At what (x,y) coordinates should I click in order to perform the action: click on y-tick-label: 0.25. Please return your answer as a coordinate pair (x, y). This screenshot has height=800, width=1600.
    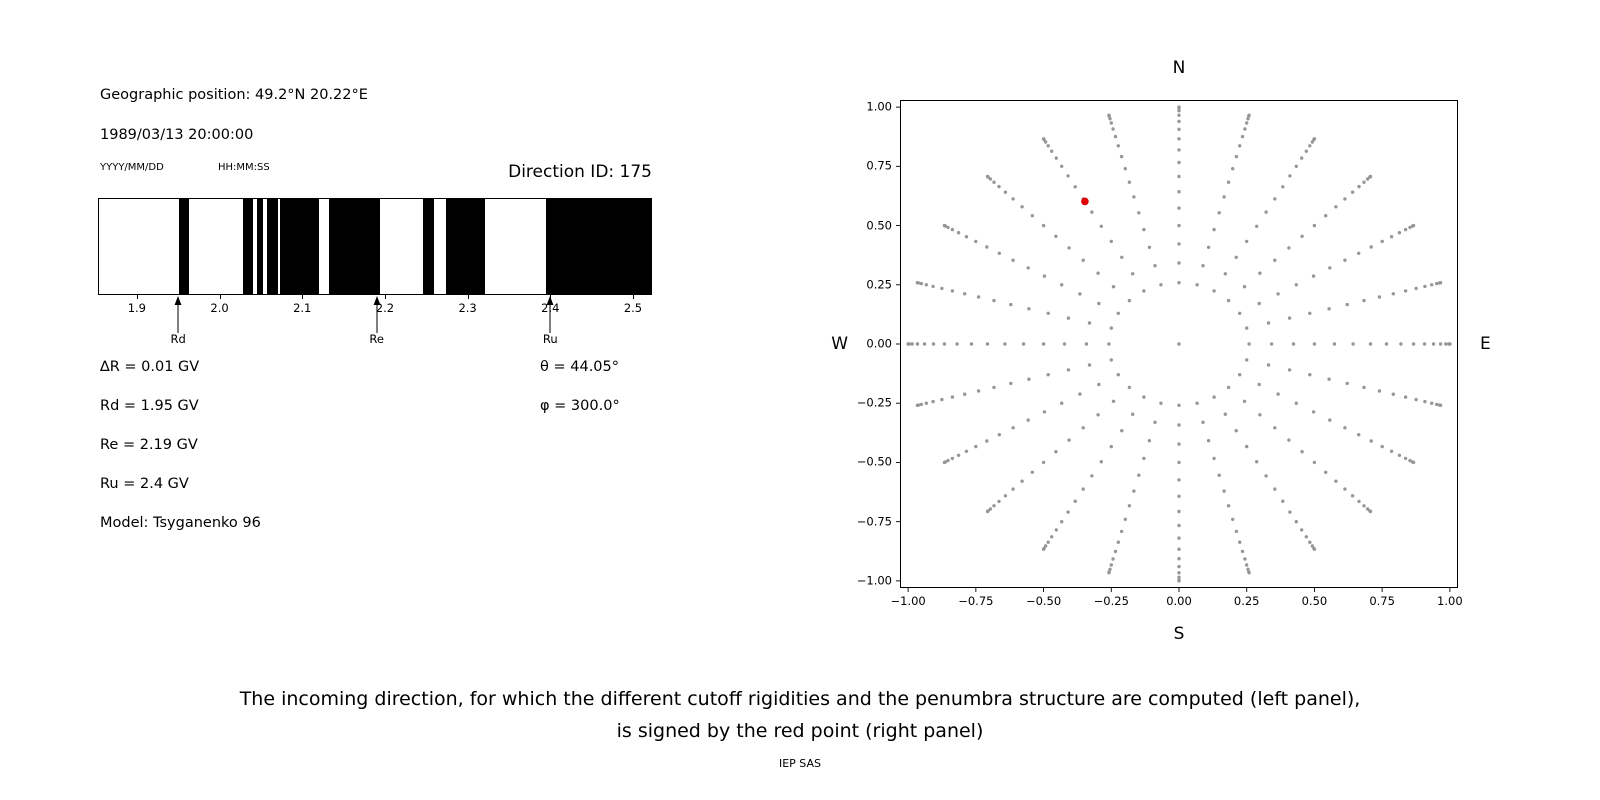
    Looking at the image, I should click on (879, 284).